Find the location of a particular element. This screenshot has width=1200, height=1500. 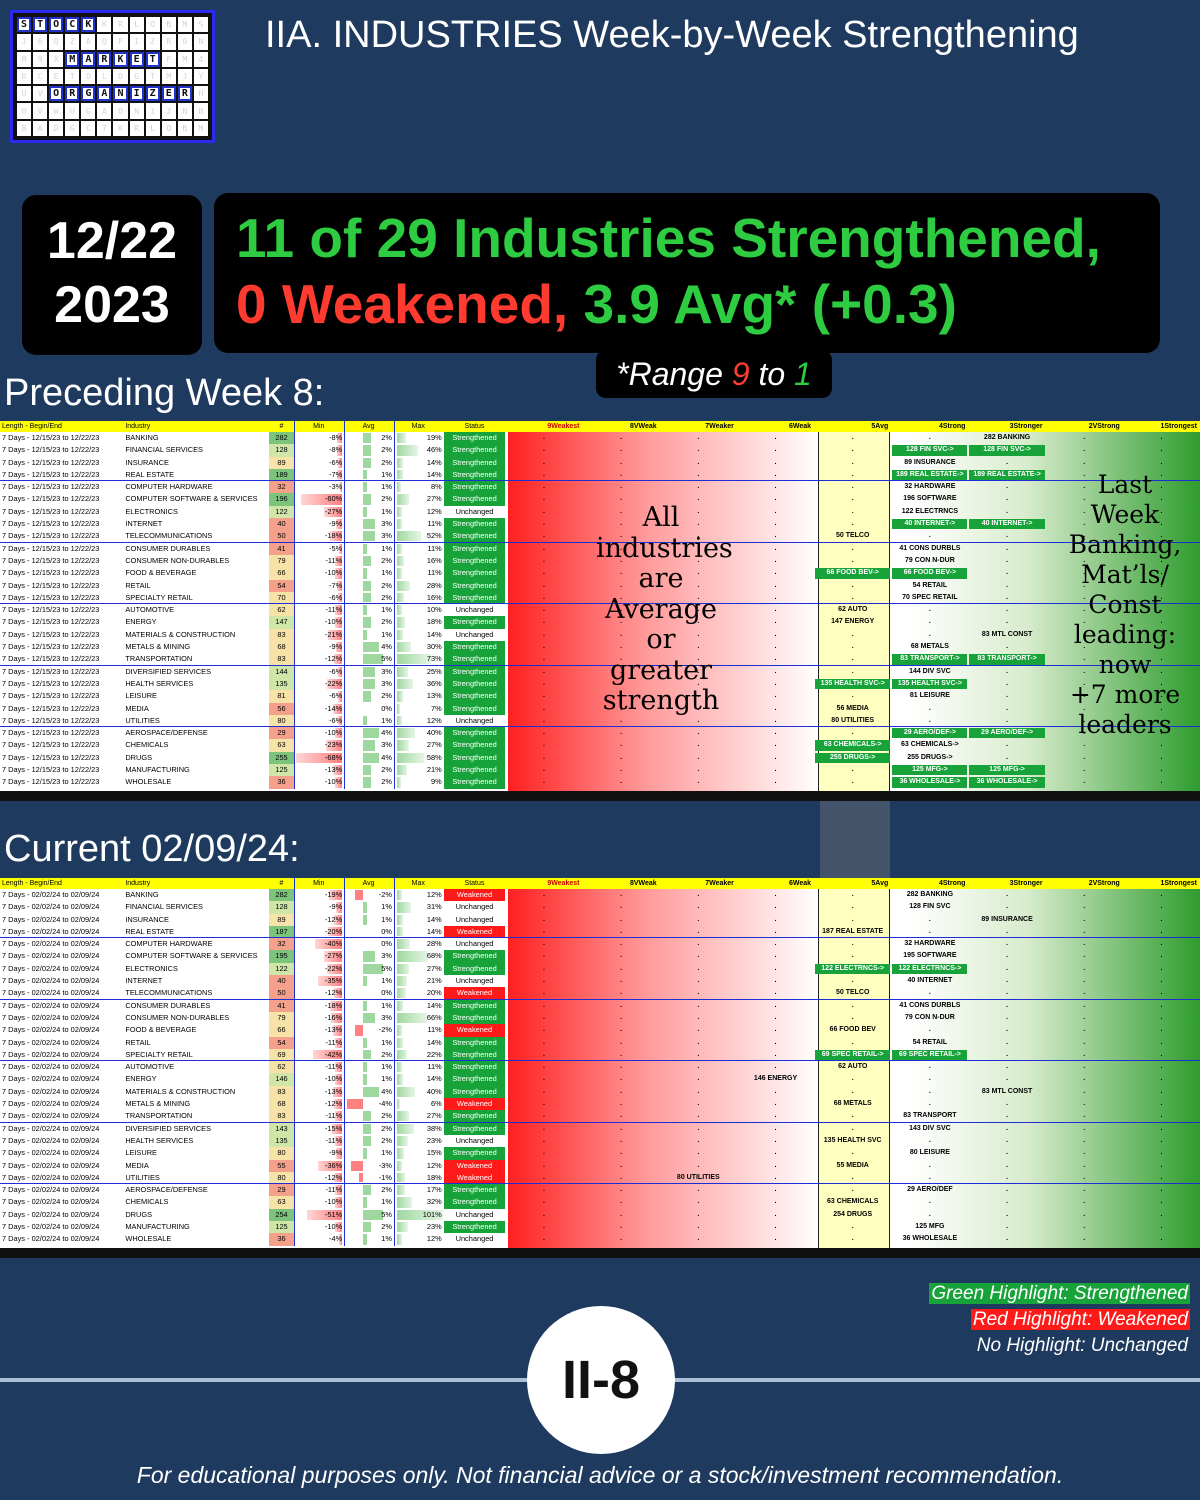

bucket-label: 80 UTILITIES is located at coordinates (853, 720).